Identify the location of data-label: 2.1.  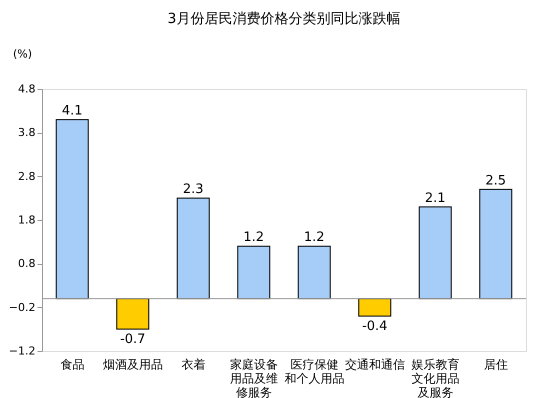
(435, 198).